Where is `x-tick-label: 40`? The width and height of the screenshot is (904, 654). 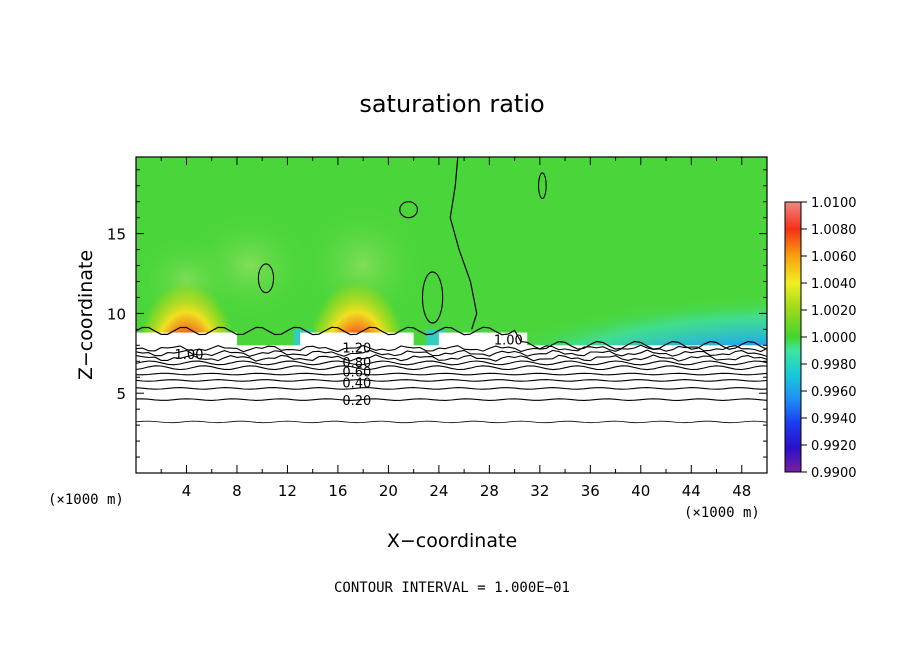
x-tick-label: 40 is located at coordinates (640, 491).